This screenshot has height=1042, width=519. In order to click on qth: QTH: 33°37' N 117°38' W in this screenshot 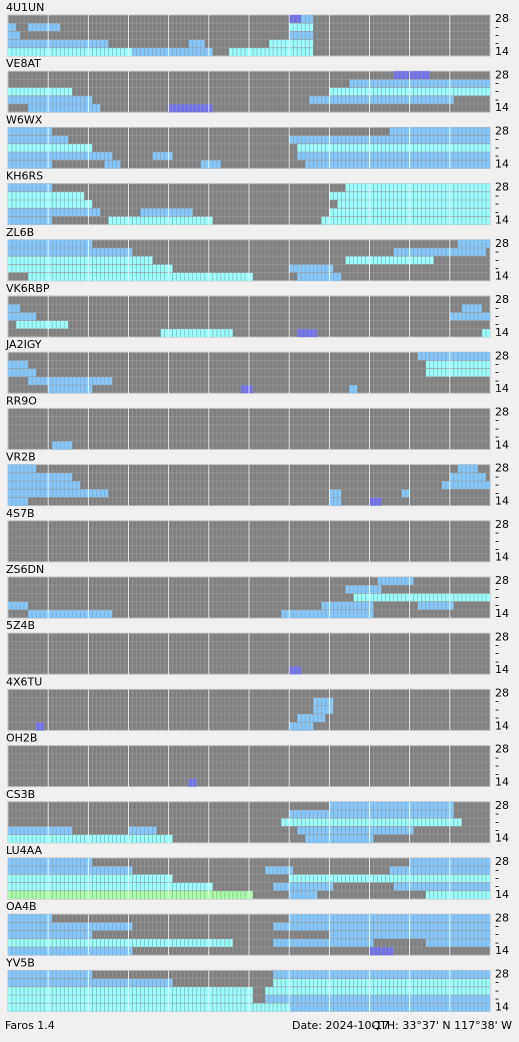, I will do `click(442, 1025)`.